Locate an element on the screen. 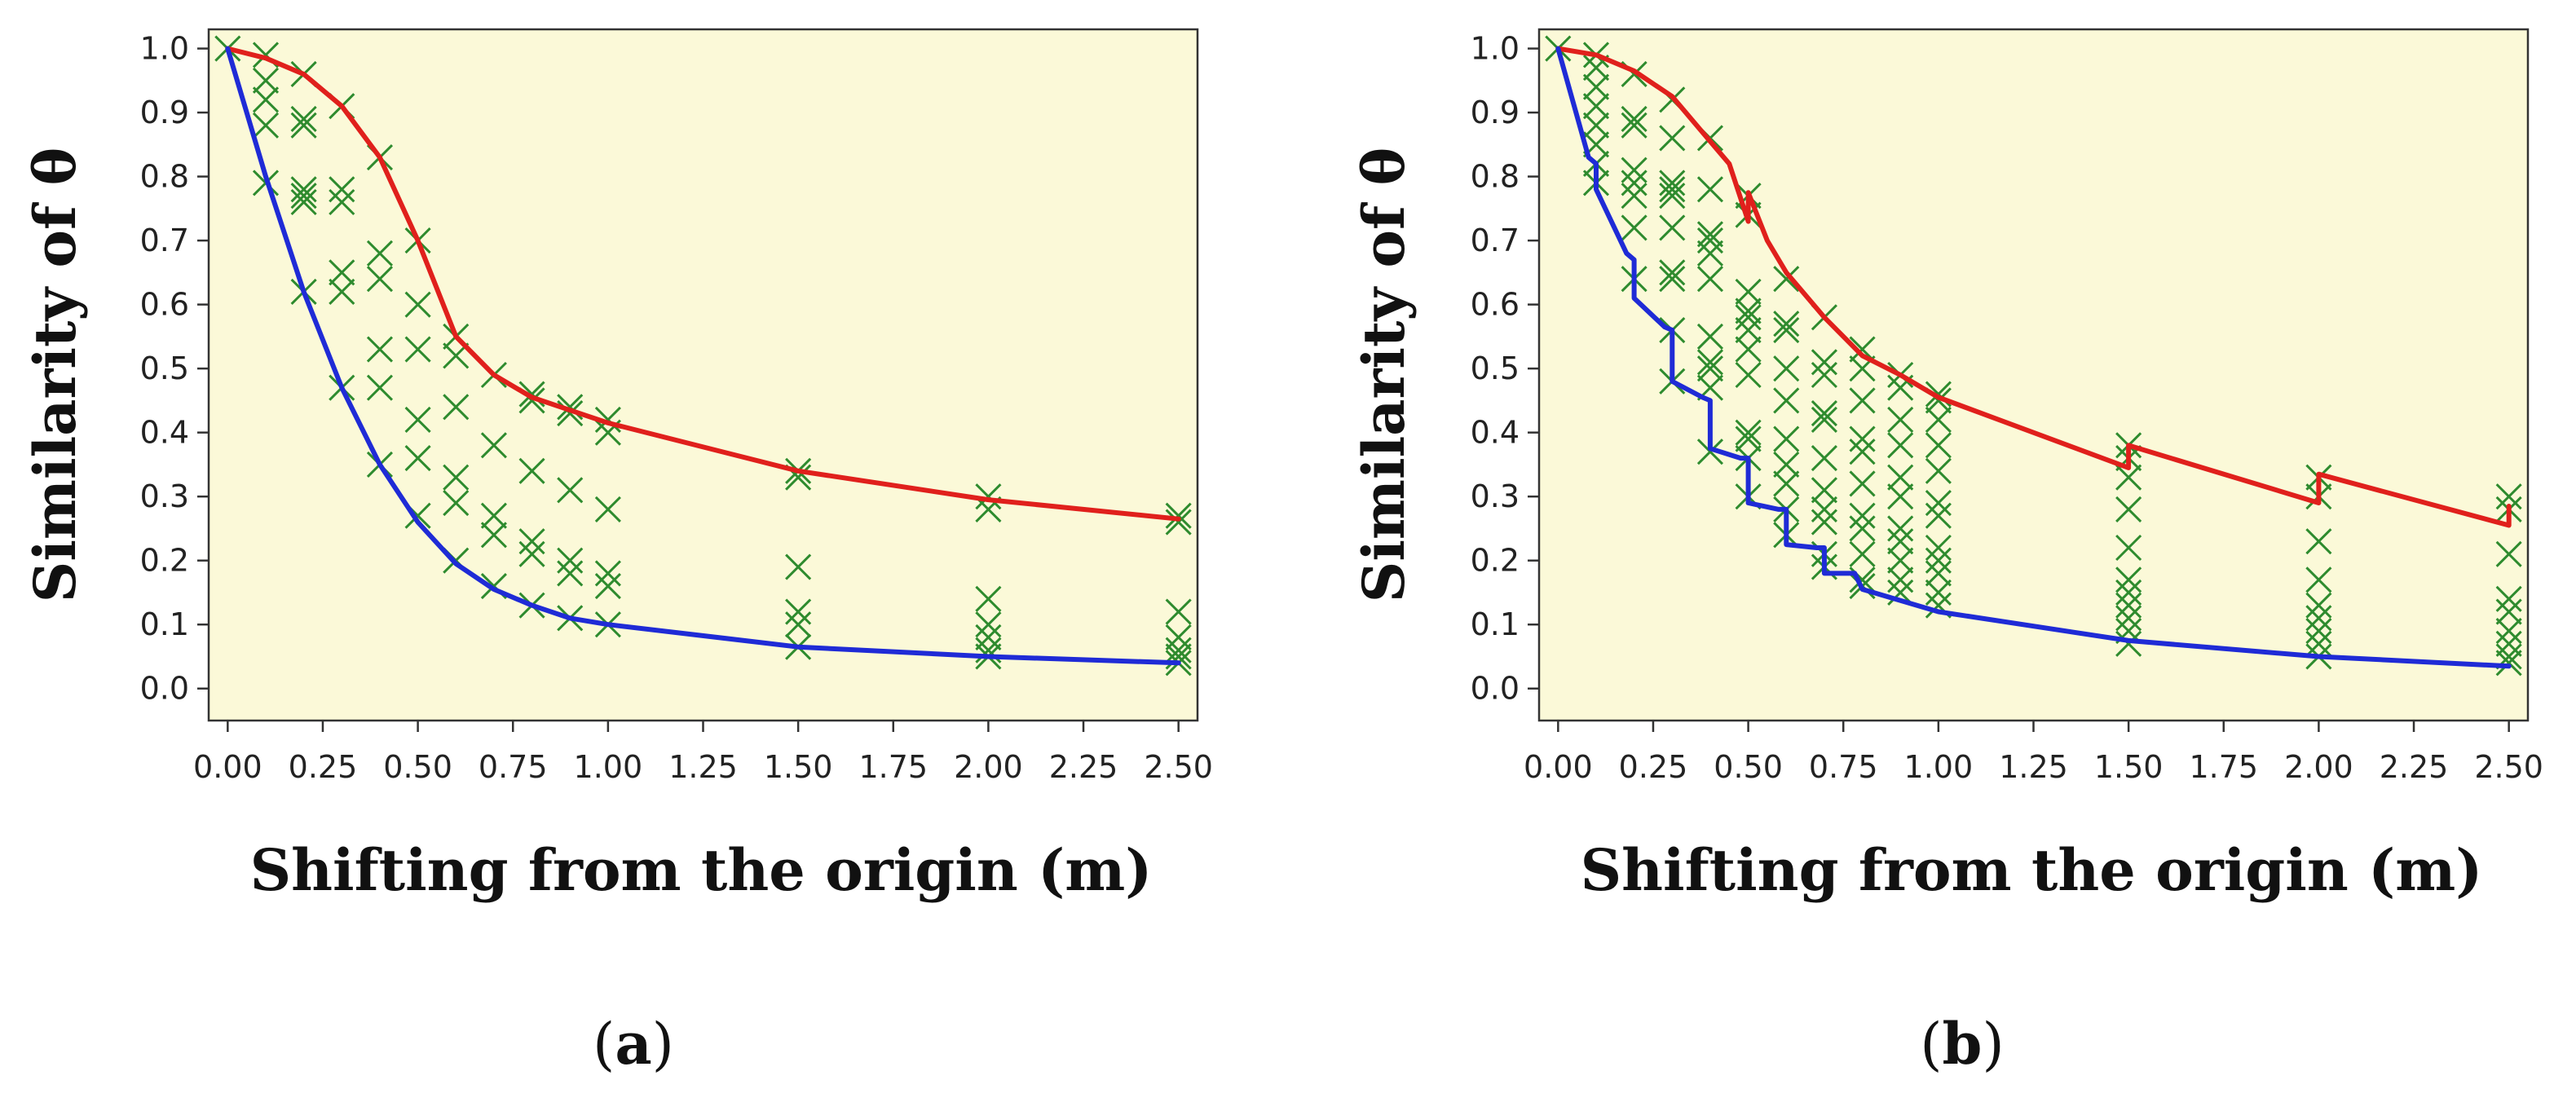 This screenshot has height=1102, width=2576. y-axis-title-a: Similarity of θ is located at coordinates (55, 375).